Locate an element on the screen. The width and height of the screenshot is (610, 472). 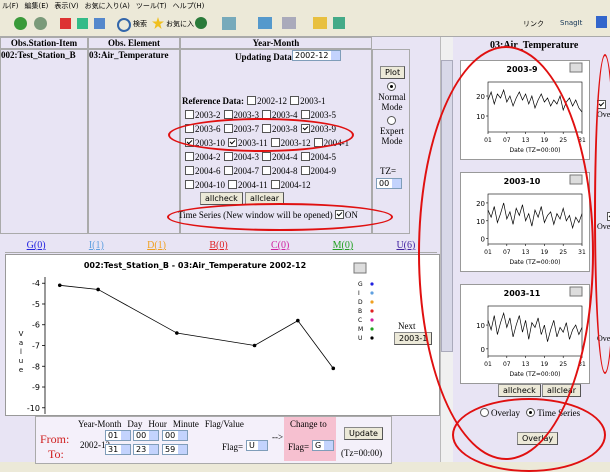
tab: U(6) is located at coordinates (406, 245).